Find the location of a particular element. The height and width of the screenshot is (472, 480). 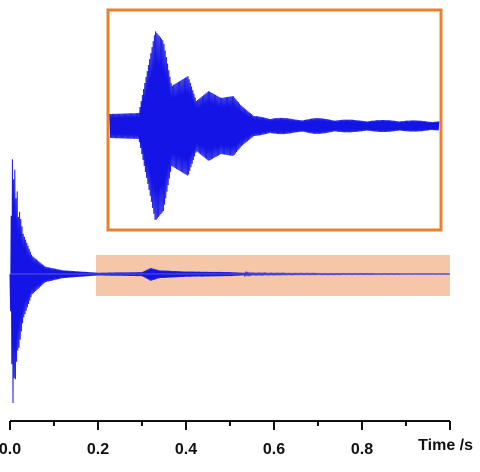

x-tick-label: 0.4 is located at coordinates (186, 449).